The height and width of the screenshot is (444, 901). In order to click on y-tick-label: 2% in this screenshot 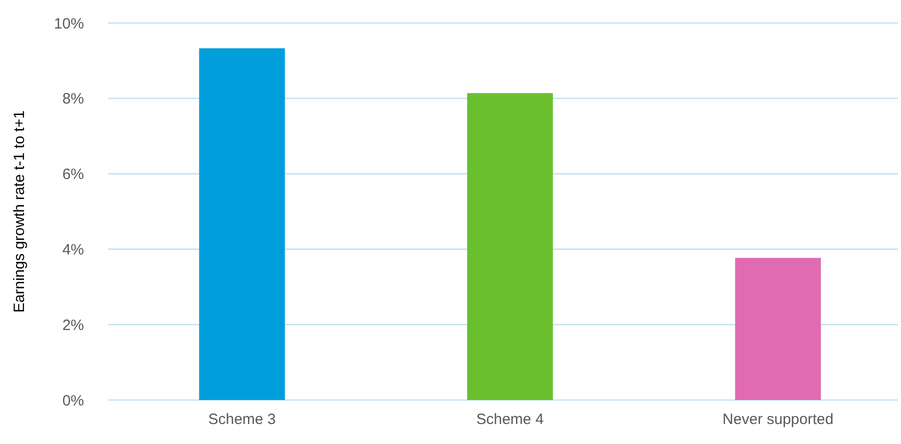, I will do `click(73, 325)`.